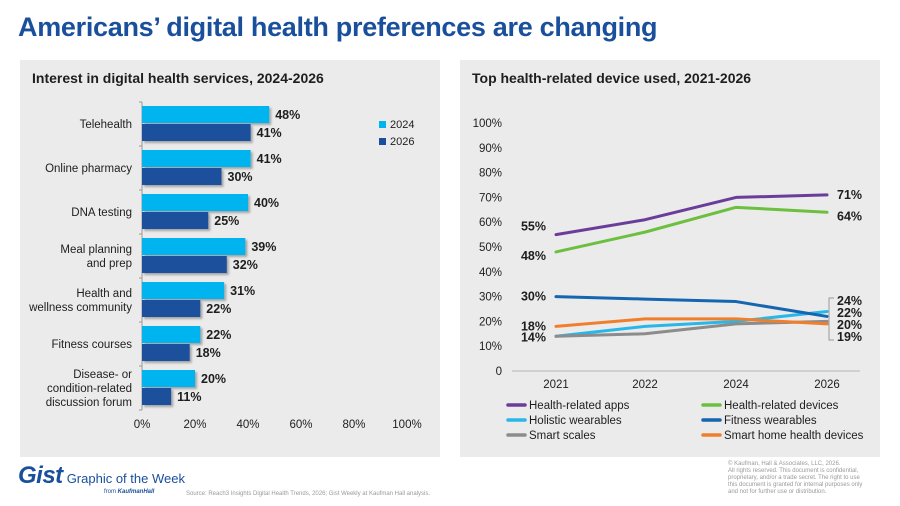  What do you see at coordinates (849, 301) in the screenshot?
I see `end-value-label: 24%` at bounding box center [849, 301].